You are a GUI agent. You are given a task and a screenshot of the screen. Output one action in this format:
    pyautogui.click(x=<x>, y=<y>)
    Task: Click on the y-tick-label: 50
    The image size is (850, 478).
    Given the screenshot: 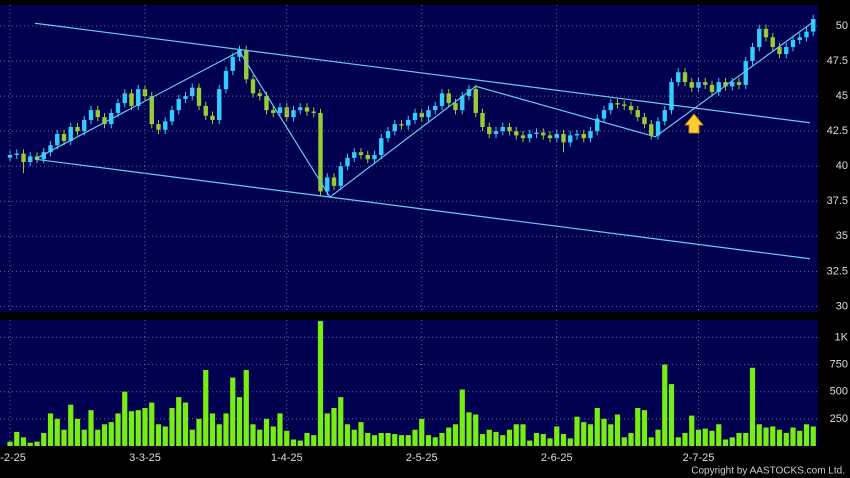 What is the action you would take?
    pyautogui.click(x=842, y=26)
    